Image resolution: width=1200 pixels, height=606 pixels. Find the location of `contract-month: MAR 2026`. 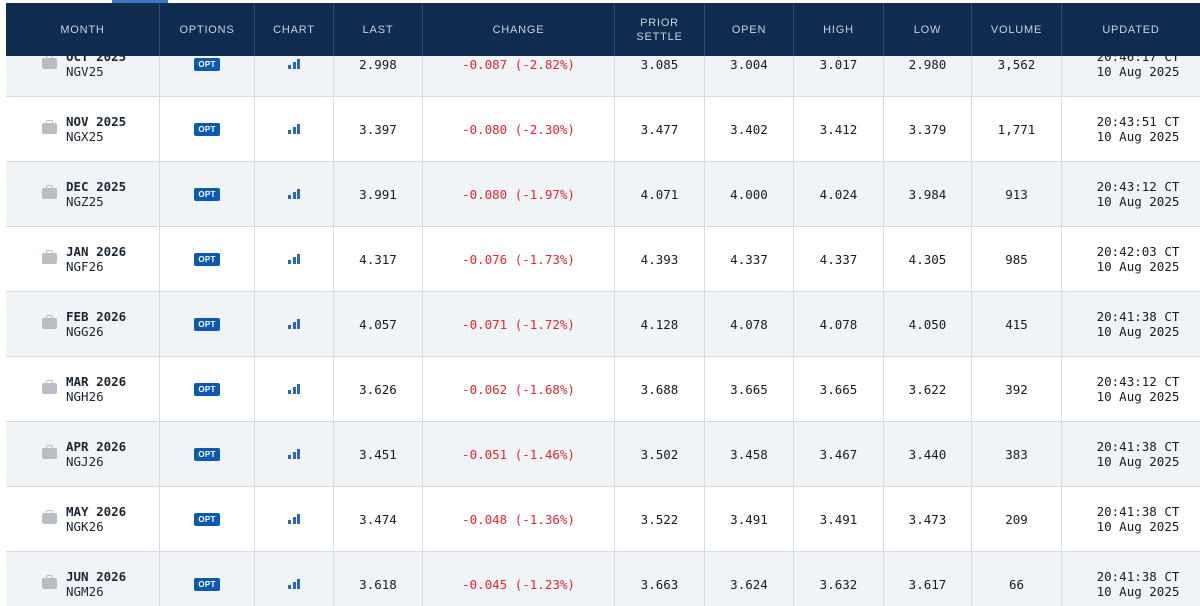

contract-month: MAR 2026 is located at coordinates (96, 381).